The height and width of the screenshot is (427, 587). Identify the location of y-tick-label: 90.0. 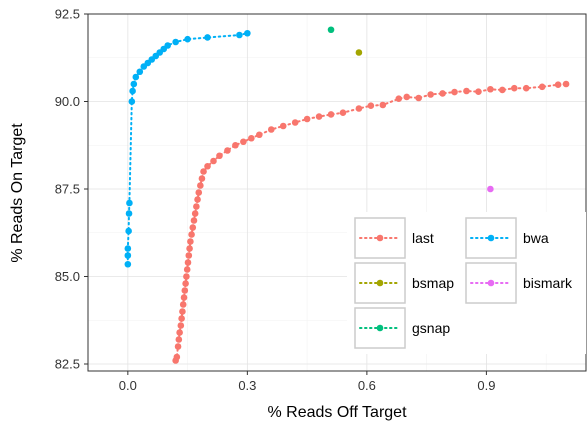
(67, 101).